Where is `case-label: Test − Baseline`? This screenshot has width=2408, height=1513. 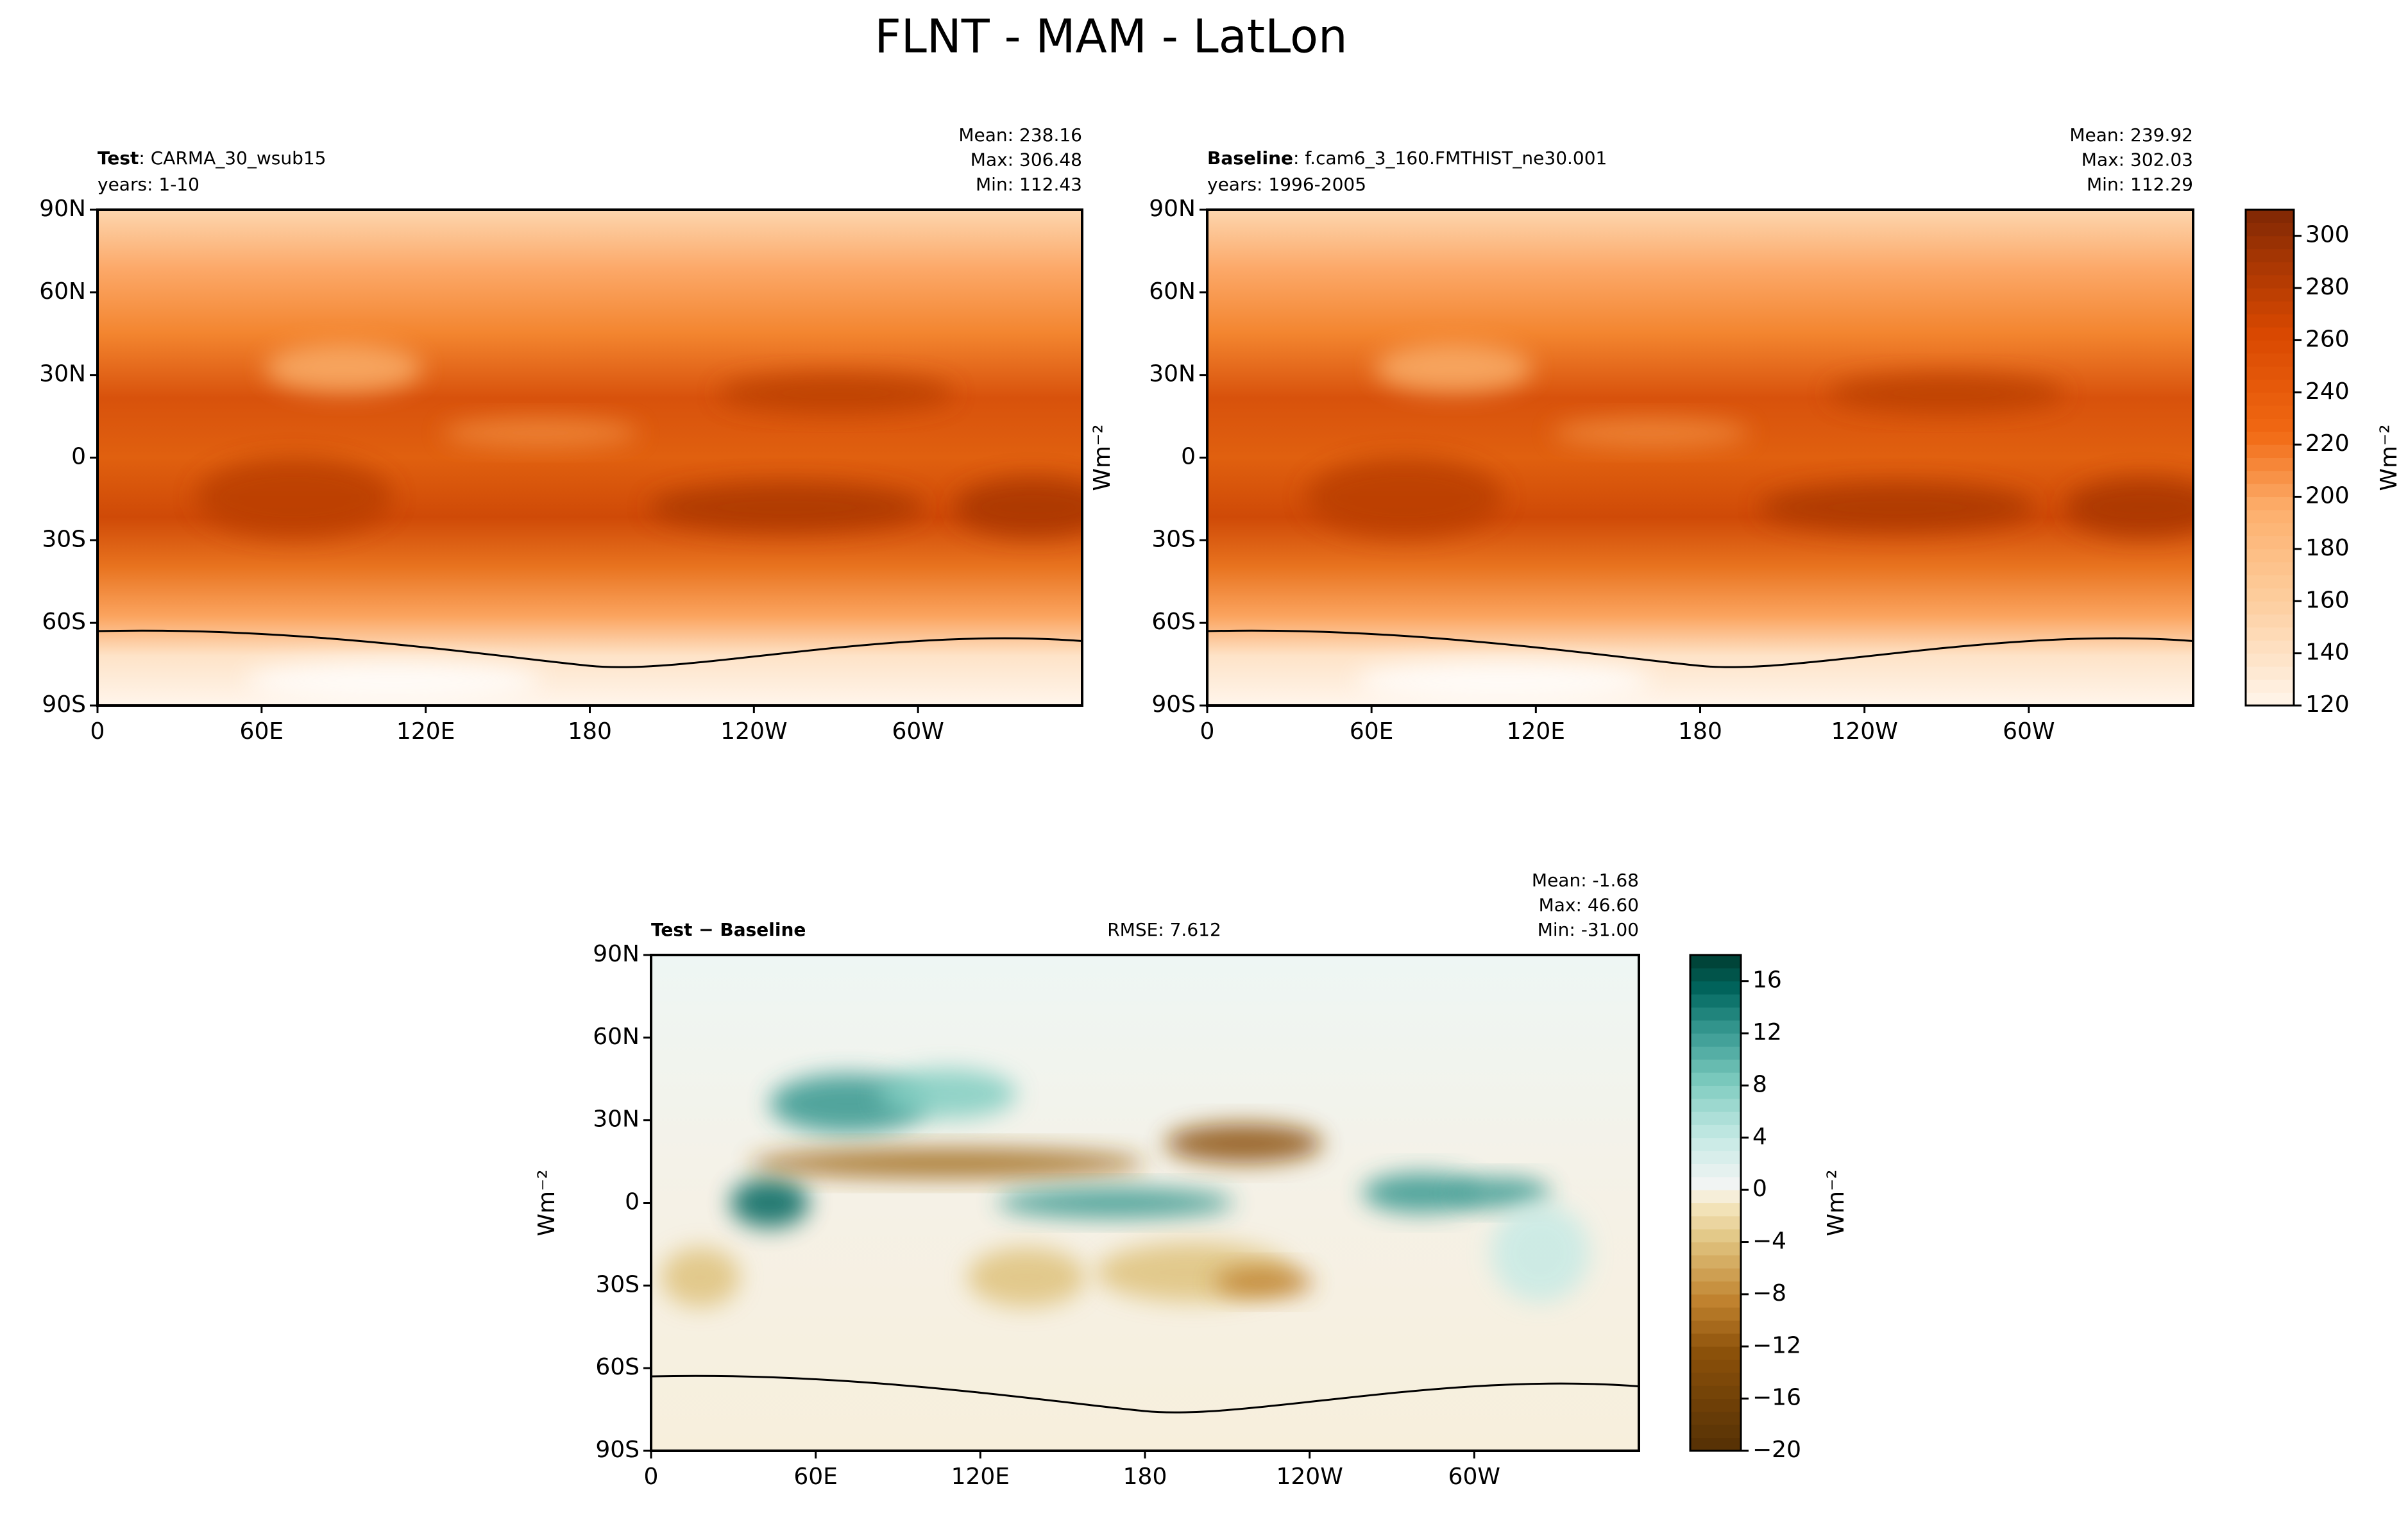 case-label: Test − Baseline is located at coordinates (728, 929).